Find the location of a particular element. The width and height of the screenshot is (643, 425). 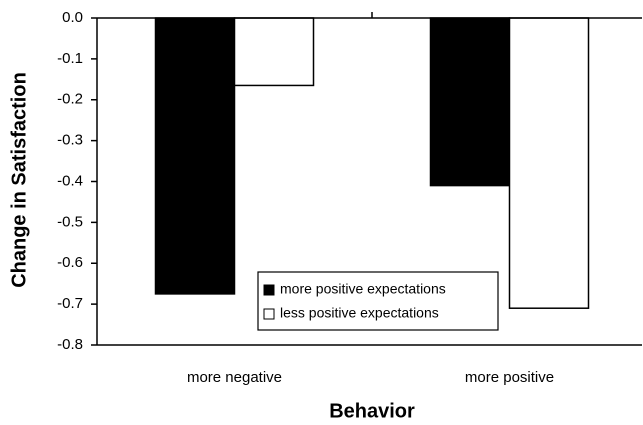

y-tick-label: -0.3 is located at coordinates (70, 140).